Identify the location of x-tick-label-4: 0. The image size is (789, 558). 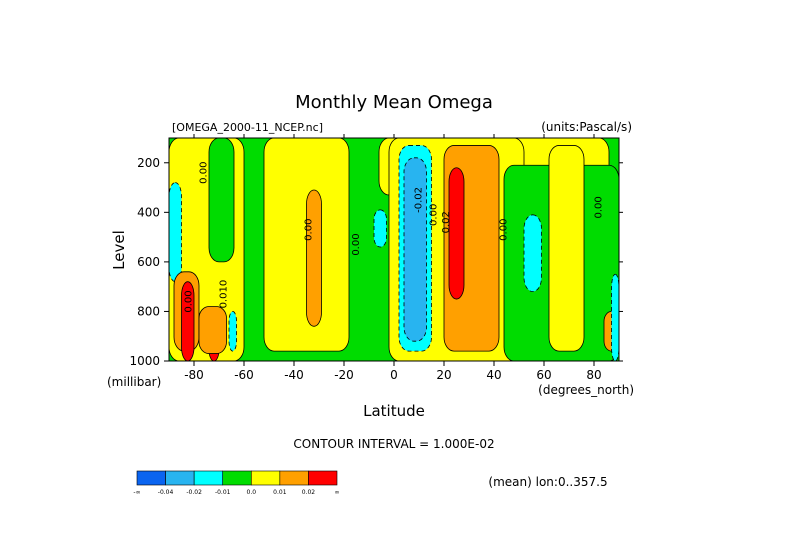
(394, 375).